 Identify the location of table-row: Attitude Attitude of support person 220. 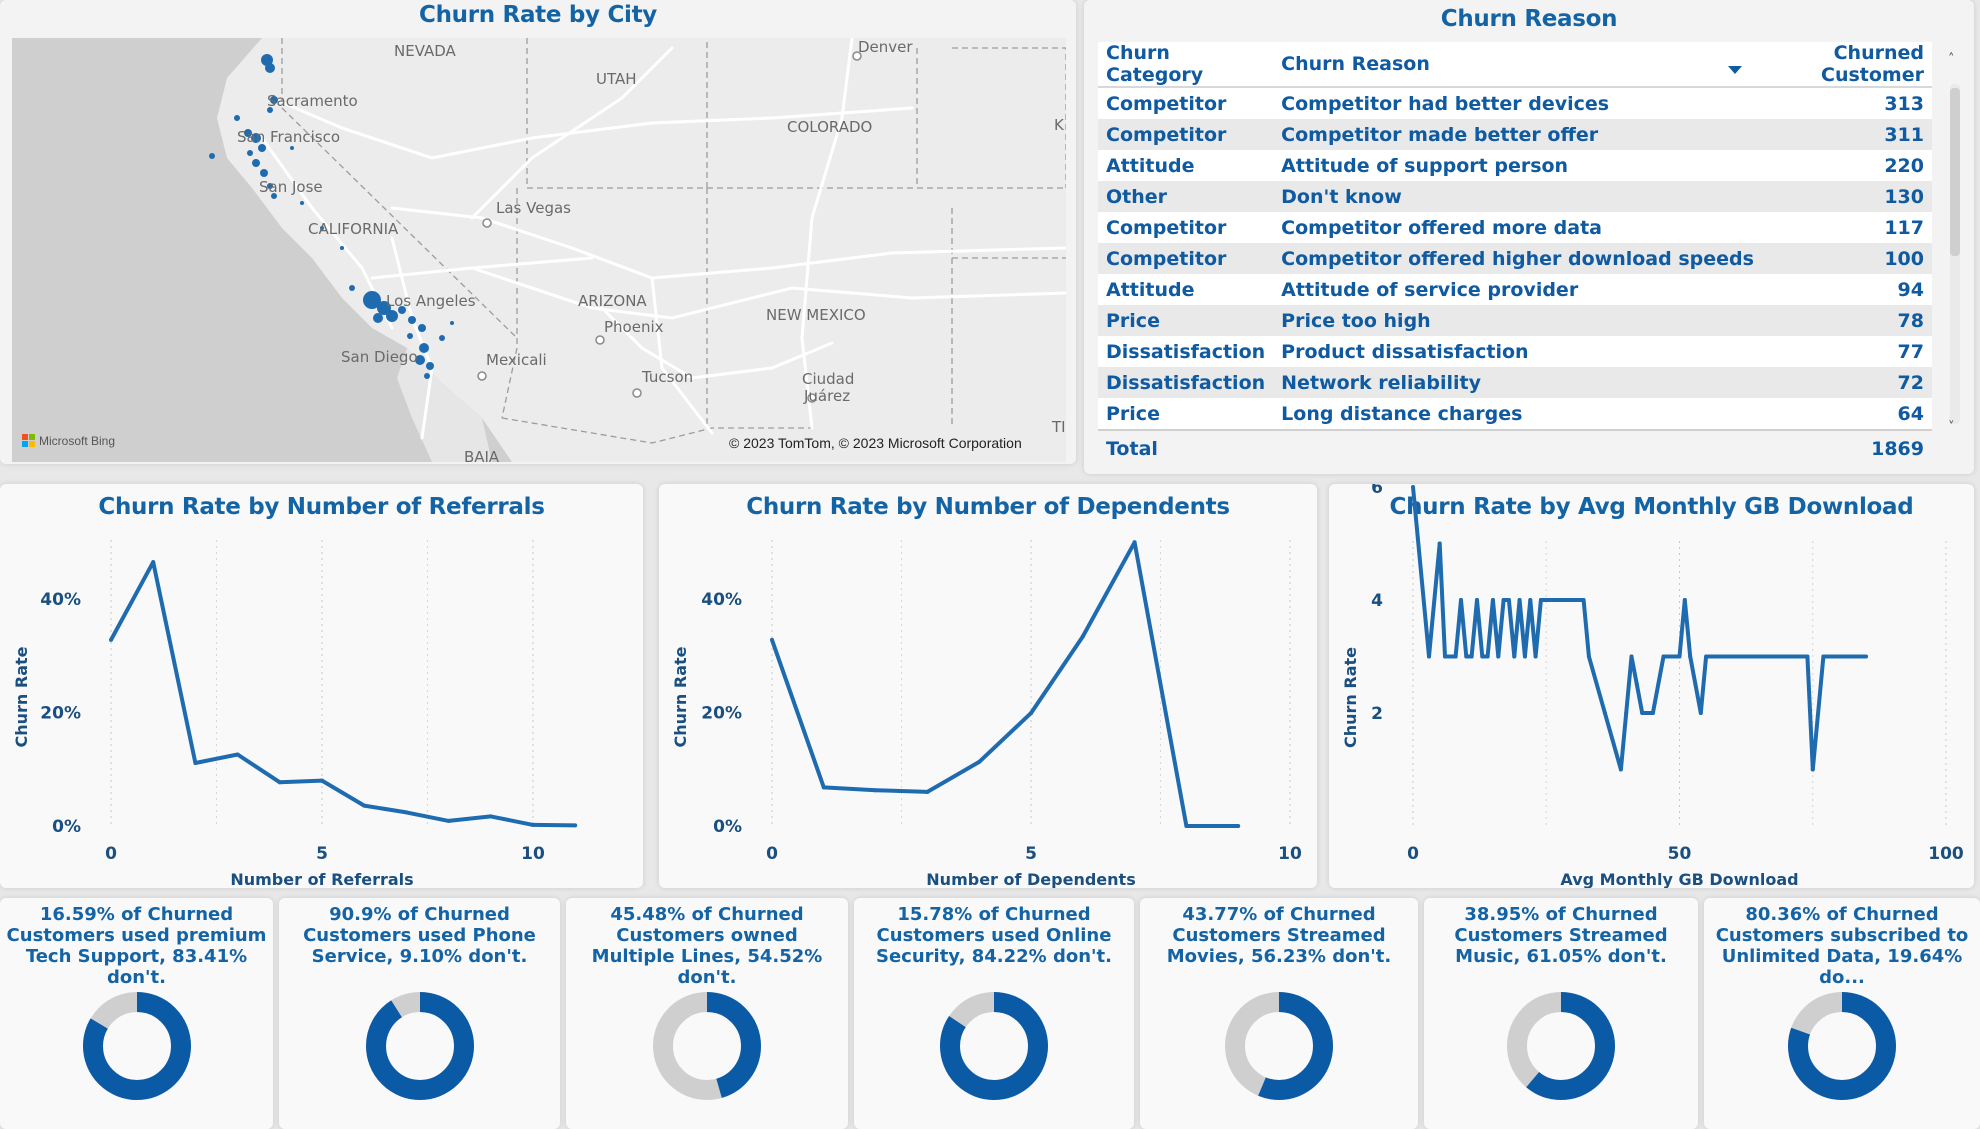
(1515, 165).